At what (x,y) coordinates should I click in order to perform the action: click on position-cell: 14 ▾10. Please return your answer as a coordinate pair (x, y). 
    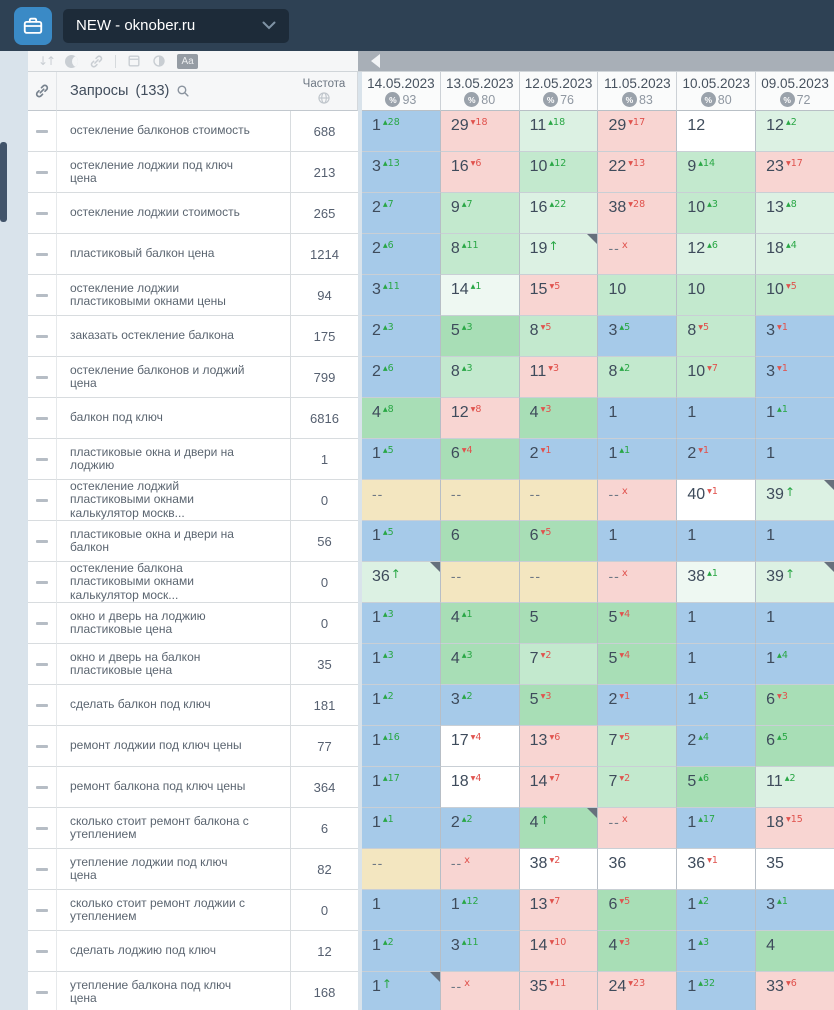
    Looking at the image, I should click on (559, 951).